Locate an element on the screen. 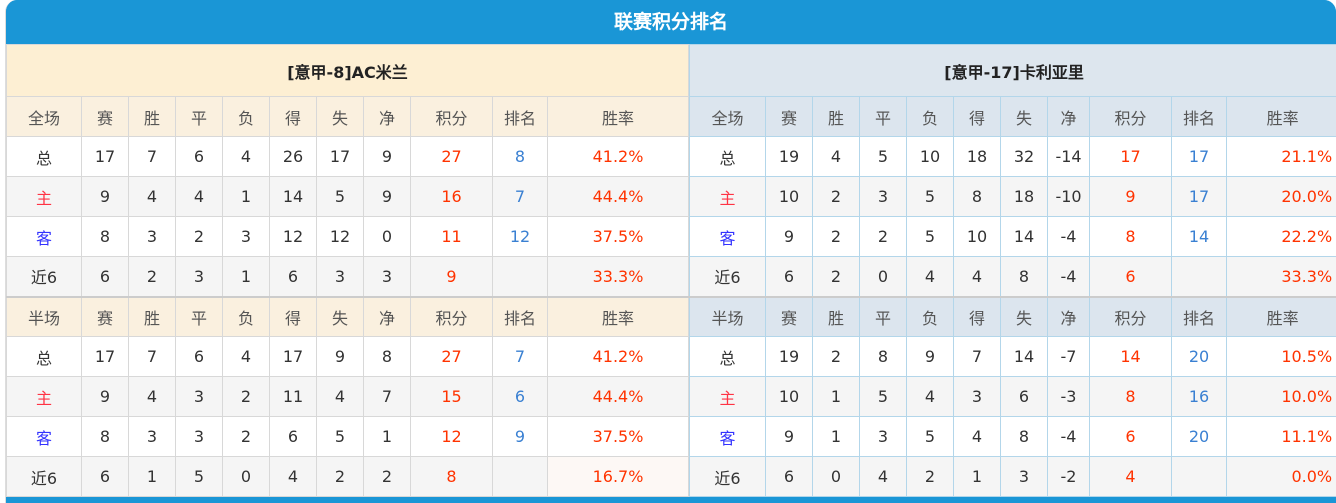 Image resolution: width=1336 pixels, height=503 pixels. team-name: [意甲-17]卡利亚里 is located at coordinates (1012, 70).